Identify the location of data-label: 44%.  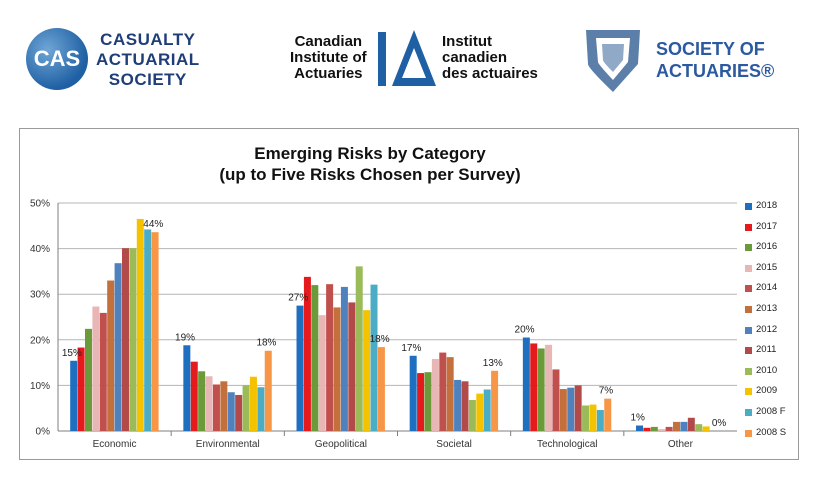
(153, 224).